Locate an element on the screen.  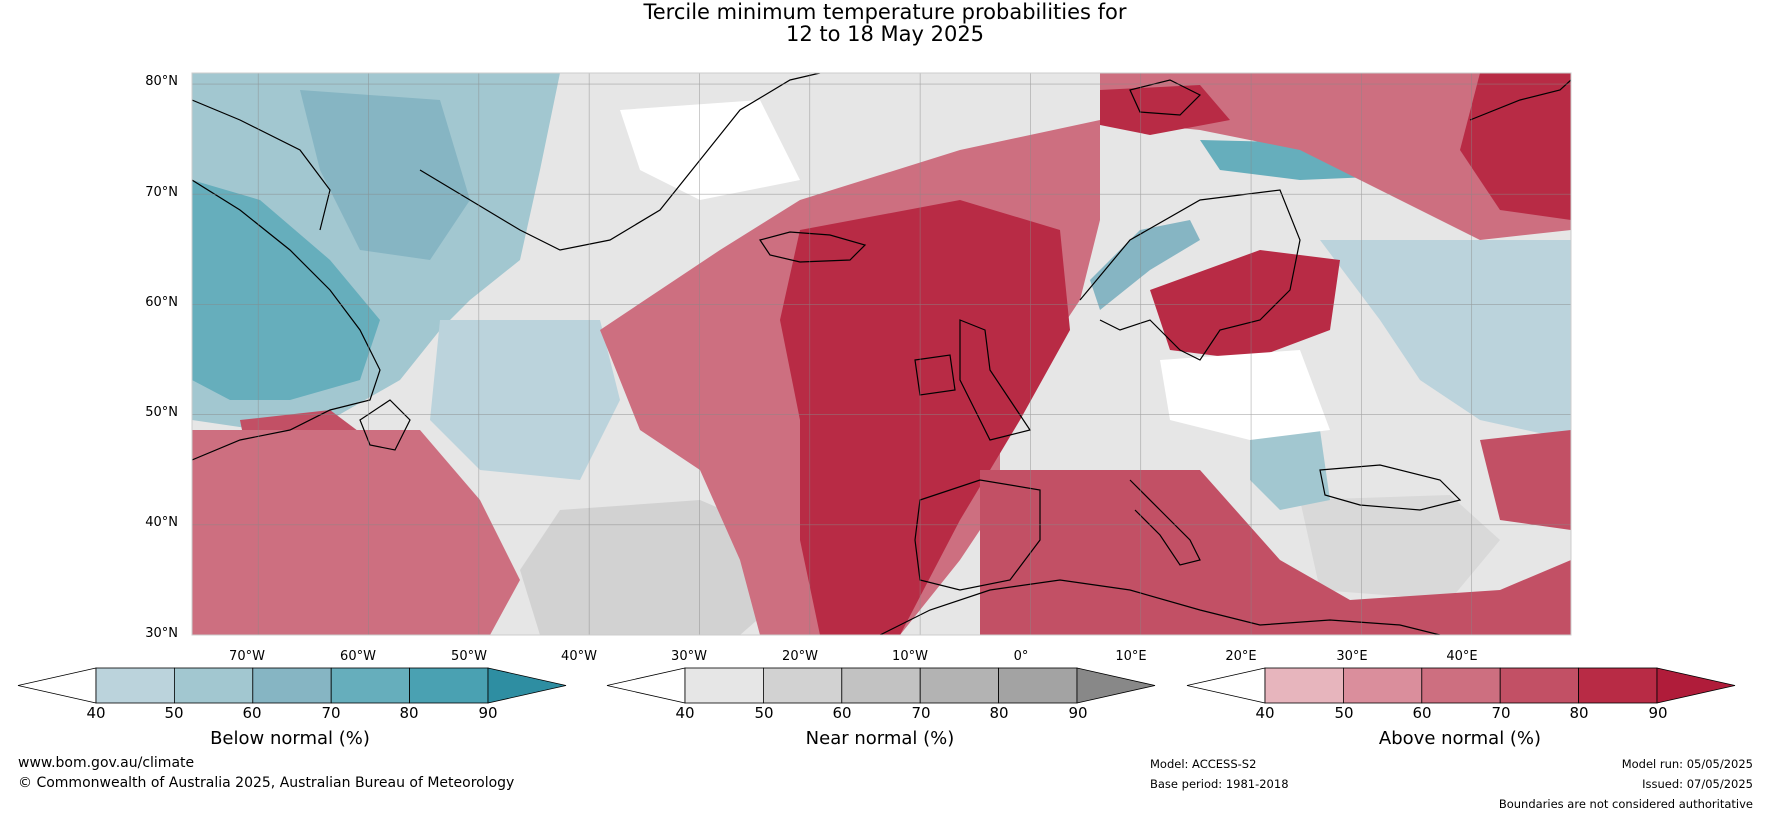
below-normal-region-balkans is located at coordinates (1290, 470).